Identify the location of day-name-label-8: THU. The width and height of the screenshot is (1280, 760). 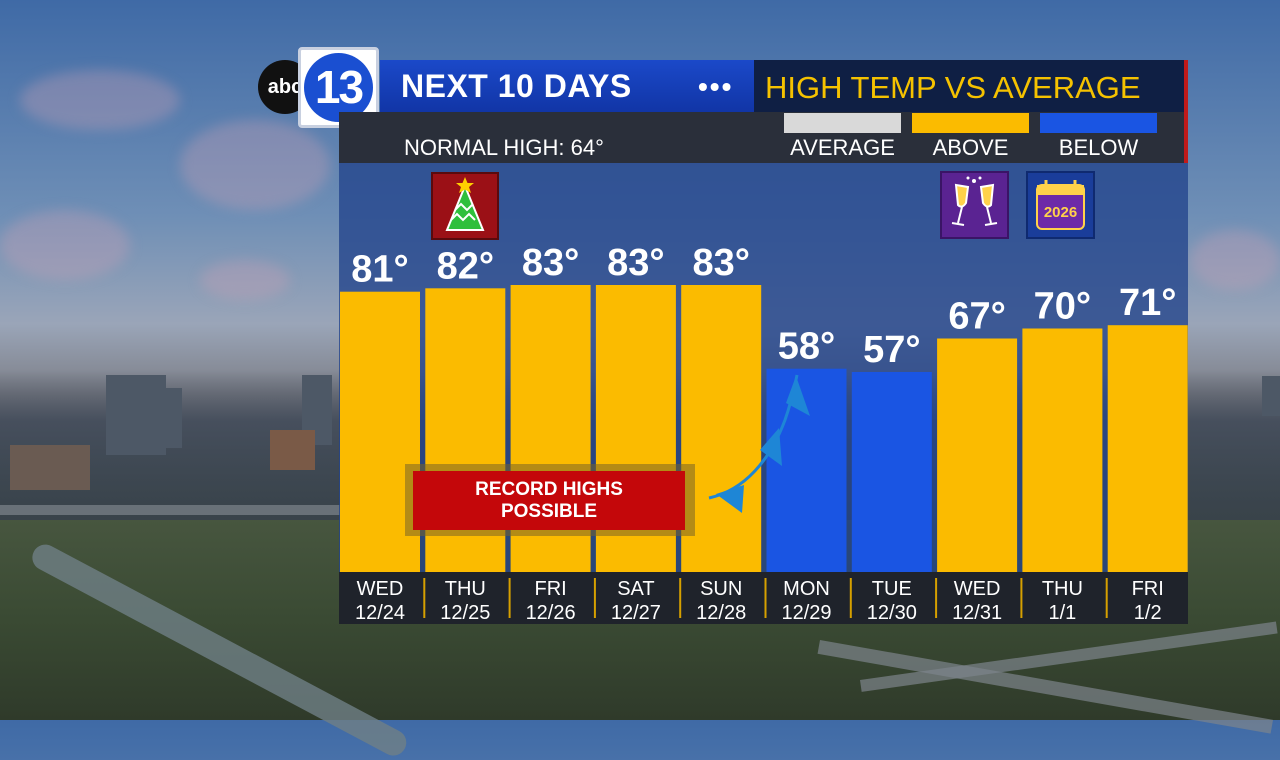
(1062, 589).